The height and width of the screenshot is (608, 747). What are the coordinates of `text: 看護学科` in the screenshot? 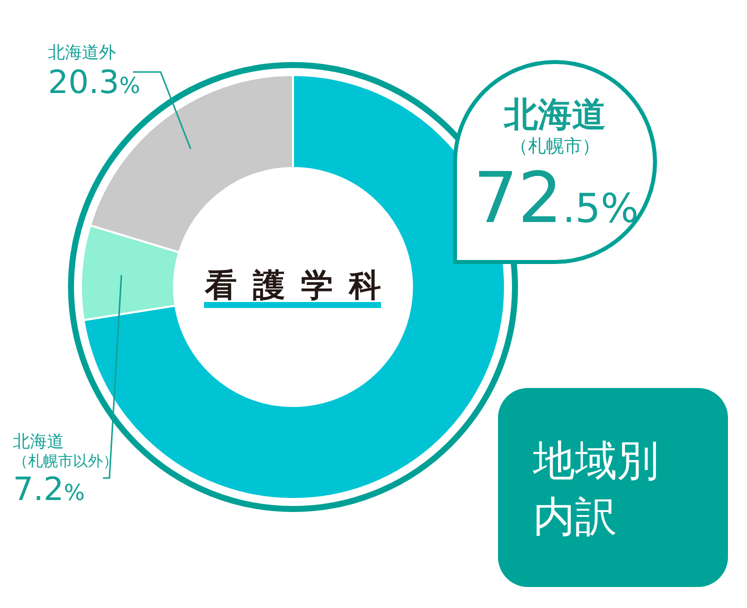 It's located at (292, 285).